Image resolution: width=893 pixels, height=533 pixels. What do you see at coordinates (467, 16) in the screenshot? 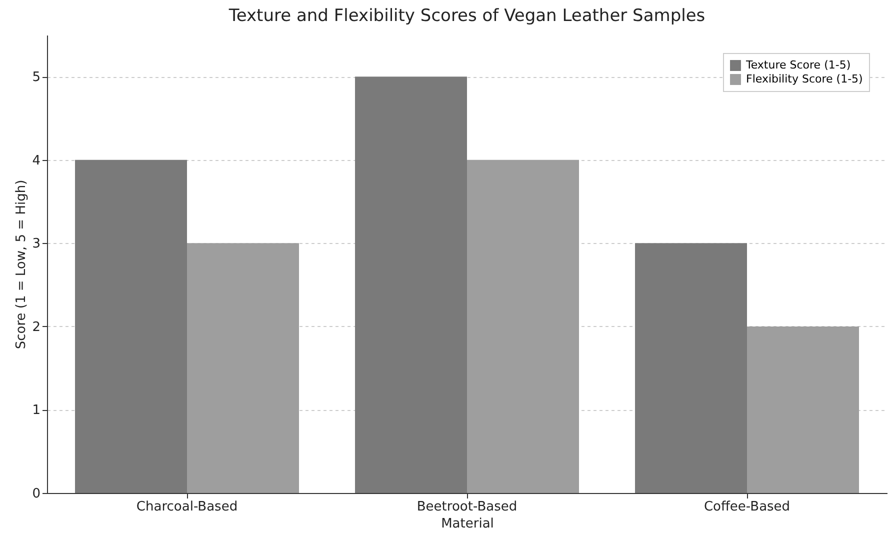
I see `chart-title: Texture and Flexibility Scores of Vegan Leather Samples` at bounding box center [467, 16].